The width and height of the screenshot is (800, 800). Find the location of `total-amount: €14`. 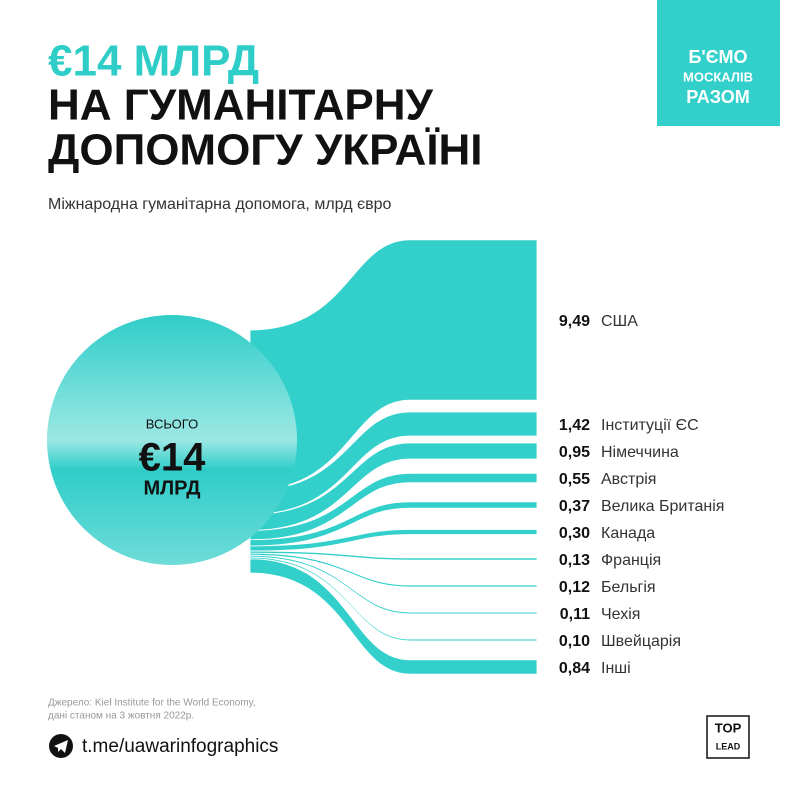

total-amount: €14 is located at coordinates (172, 458).